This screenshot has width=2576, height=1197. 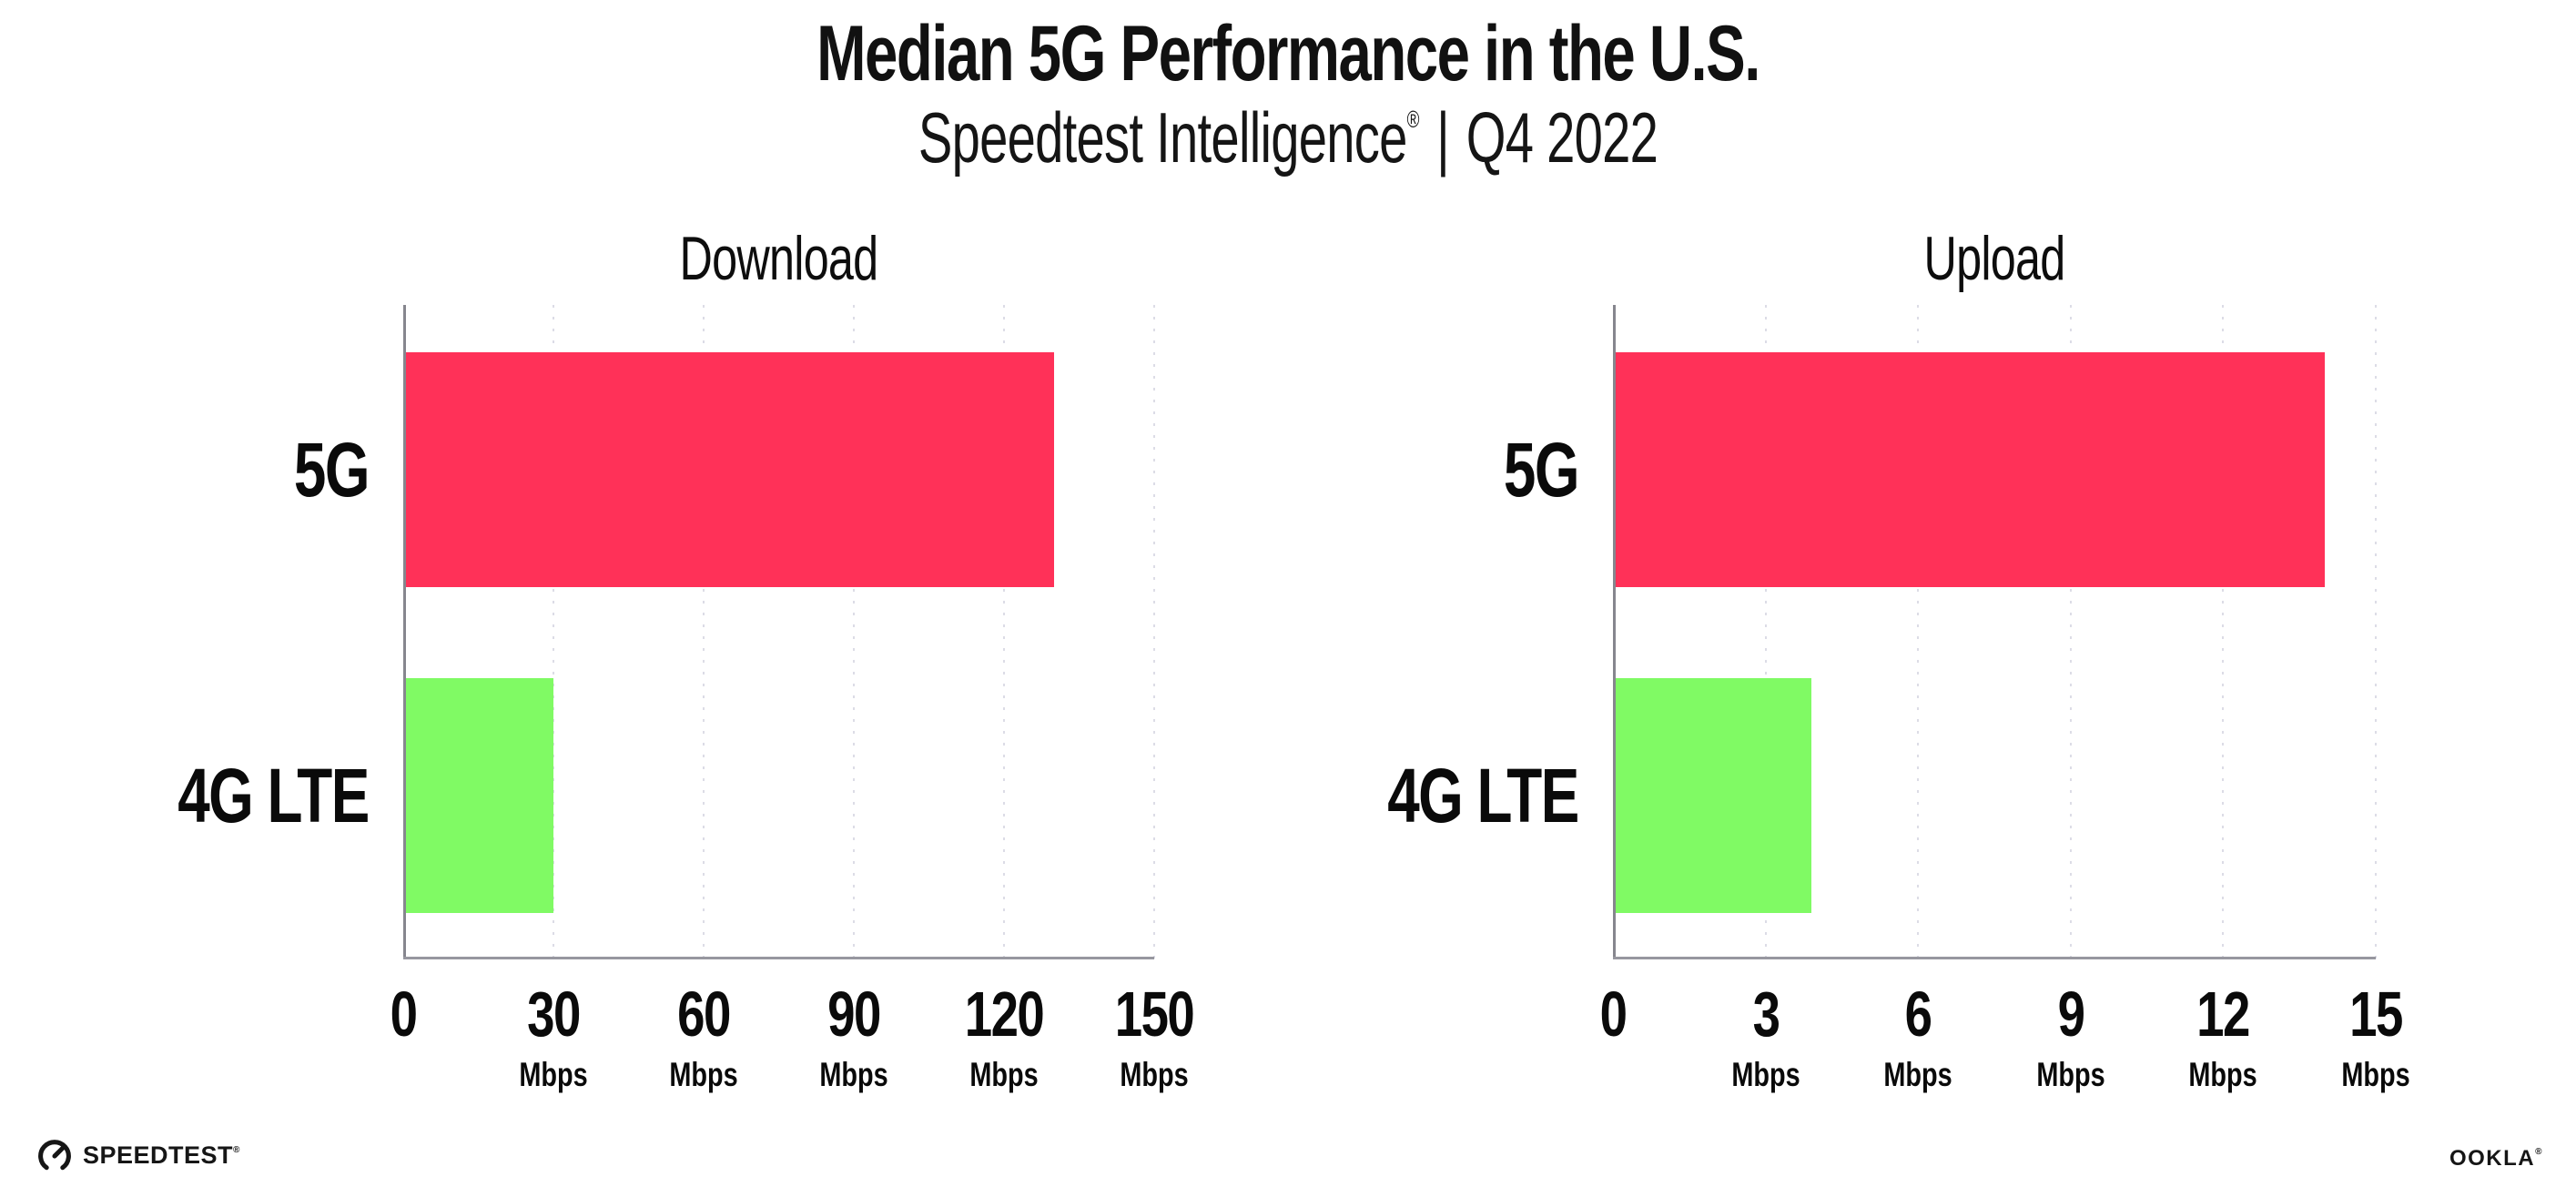 I want to click on speedtest-gauge-icon, so click(x=54, y=1156).